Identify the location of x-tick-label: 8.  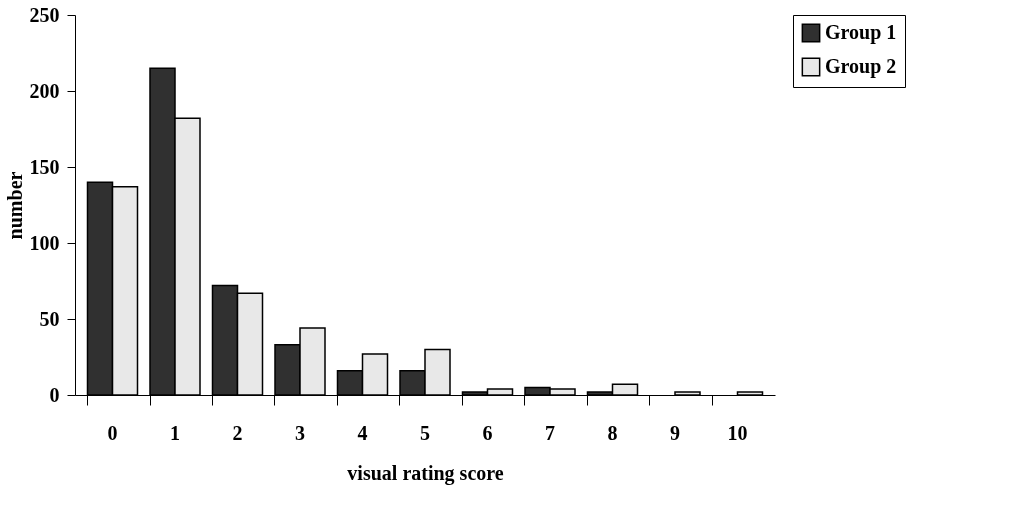
(612, 432).